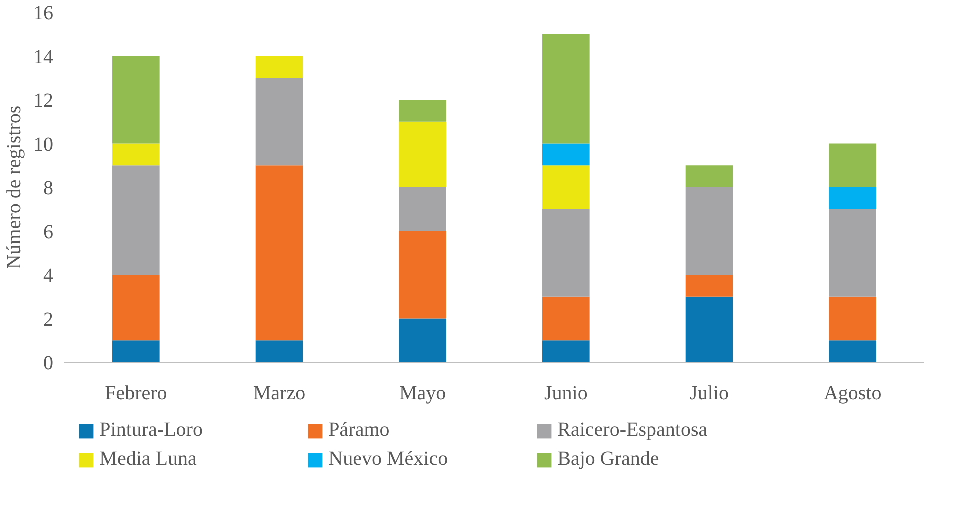 The image size is (959, 513). Describe the element at coordinates (44, 145) in the screenshot. I see `y-tick-label: 10` at that location.